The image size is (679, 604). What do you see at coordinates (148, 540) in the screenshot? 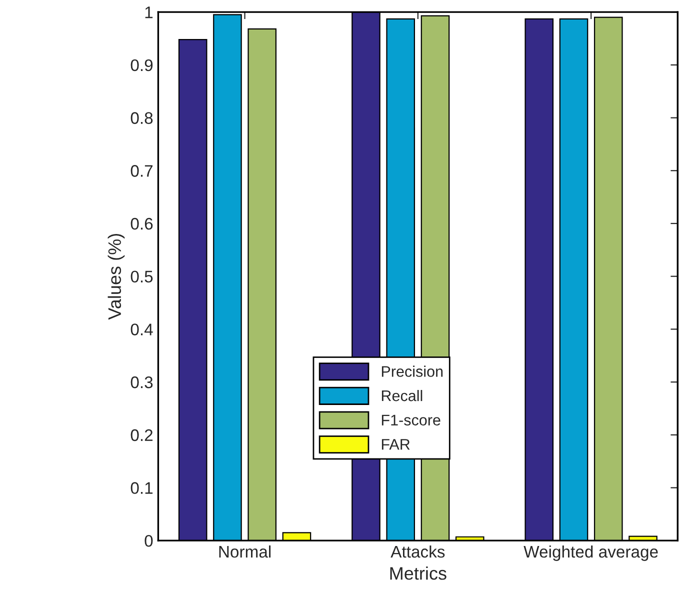
I see `y-tick-label: 0` at bounding box center [148, 540].